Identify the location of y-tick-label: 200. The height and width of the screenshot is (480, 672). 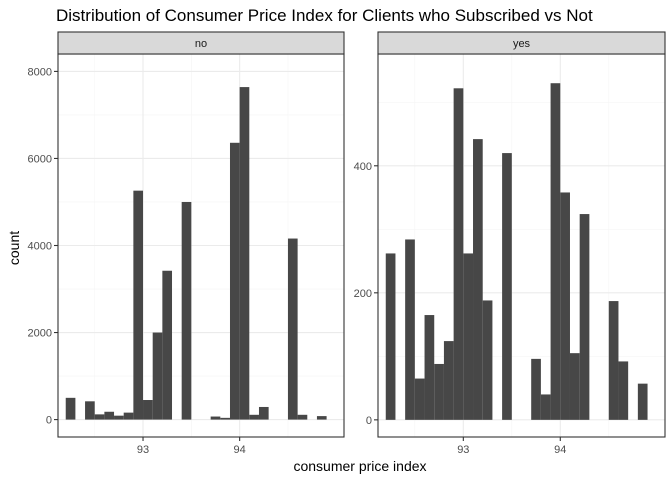
(363, 294).